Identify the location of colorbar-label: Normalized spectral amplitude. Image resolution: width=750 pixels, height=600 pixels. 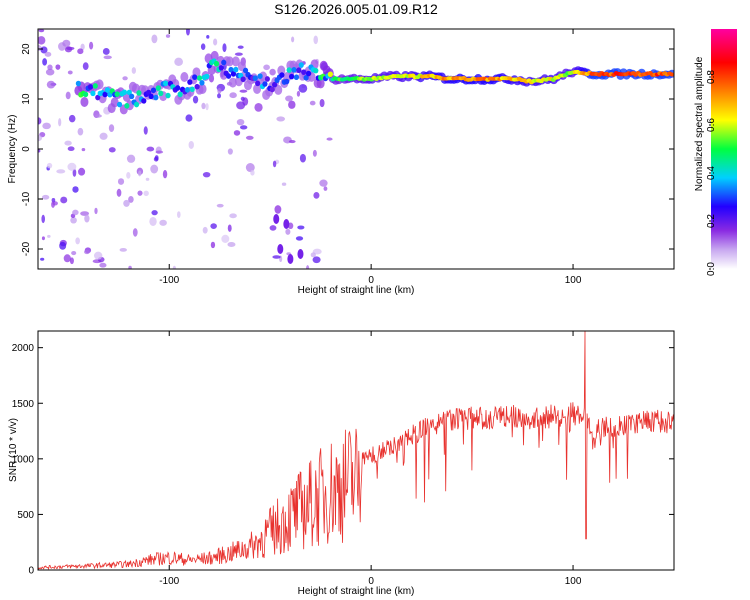
(699, 123).